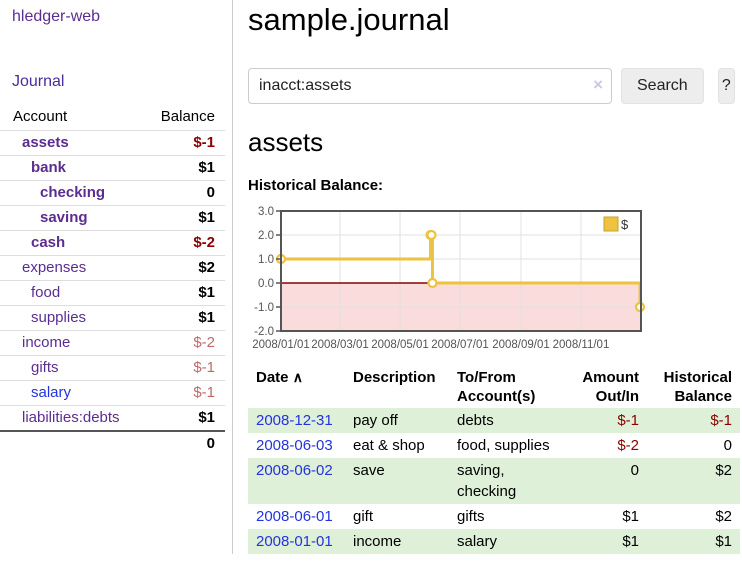 This screenshot has width=742, height=582. Describe the element at coordinates (266, 236) in the screenshot. I see `svg-text: 2.0` at that location.